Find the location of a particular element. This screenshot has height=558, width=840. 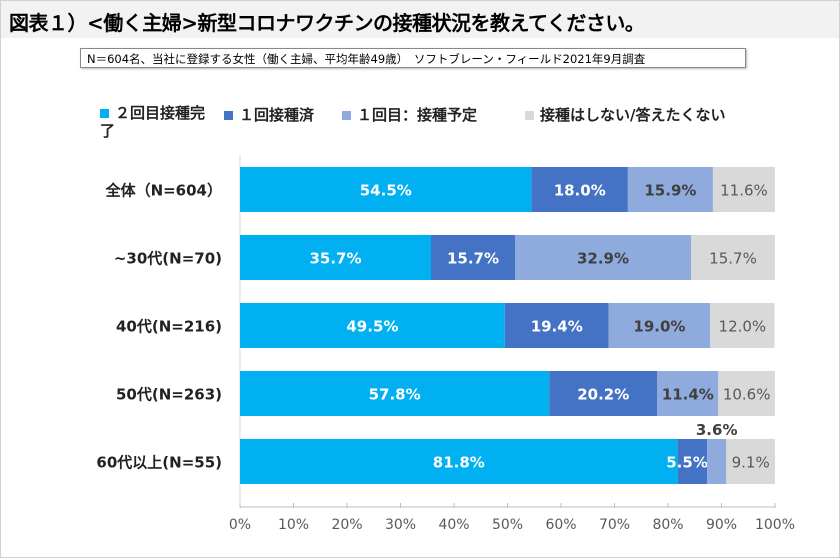

x-tick-label: 0% is located at coordinates (240, 525).